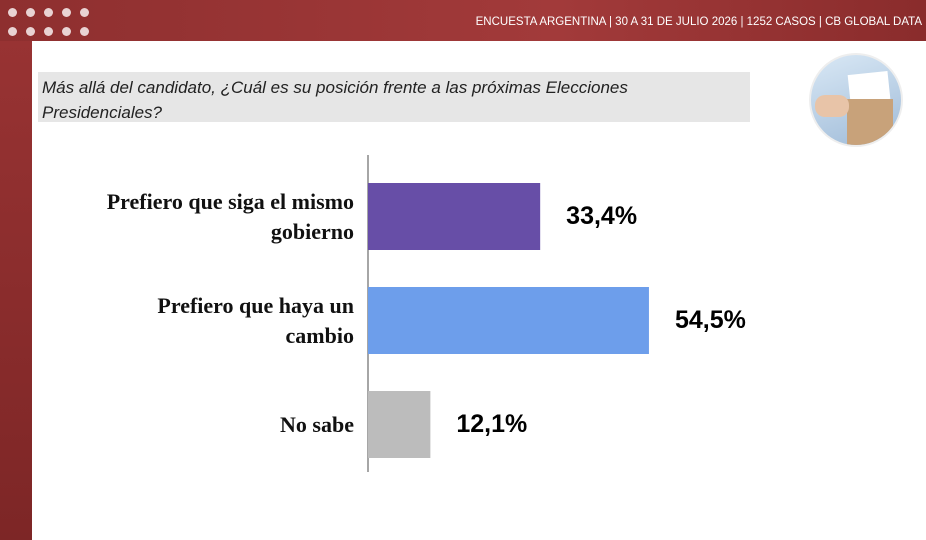 The width and height of the screenshot is (926, 540). I want to click on side-band, so click(16, 270).